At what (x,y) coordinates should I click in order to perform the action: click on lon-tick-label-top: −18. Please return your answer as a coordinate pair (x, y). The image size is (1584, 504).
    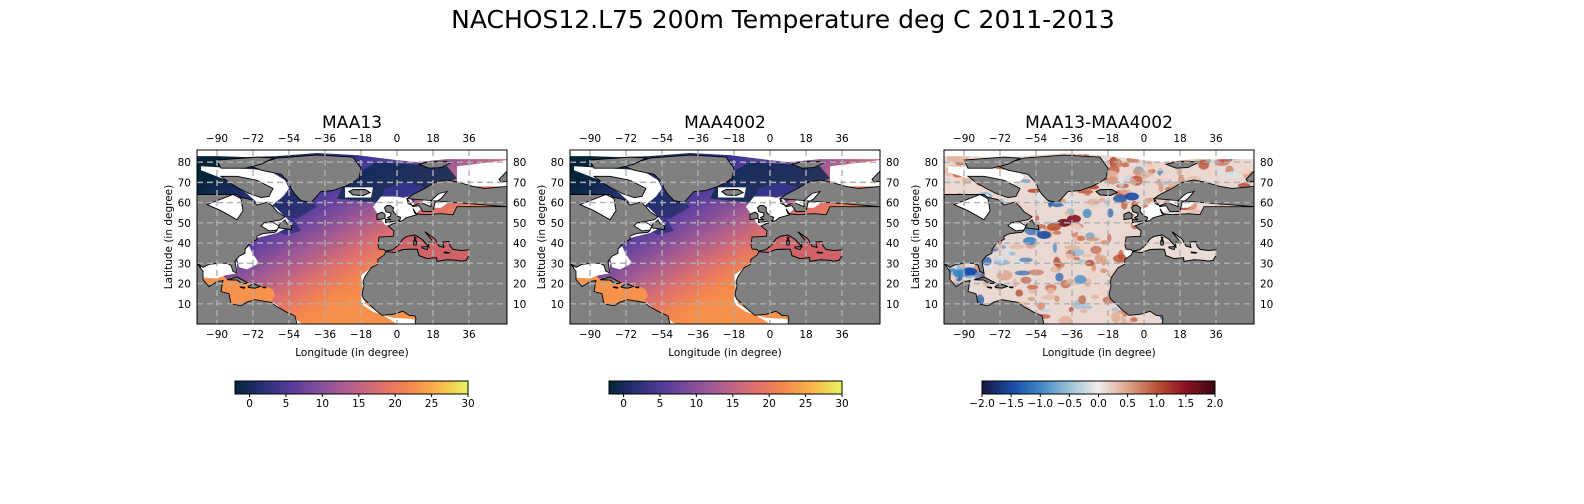
    Looking at the image, I should click on (1108, 139).